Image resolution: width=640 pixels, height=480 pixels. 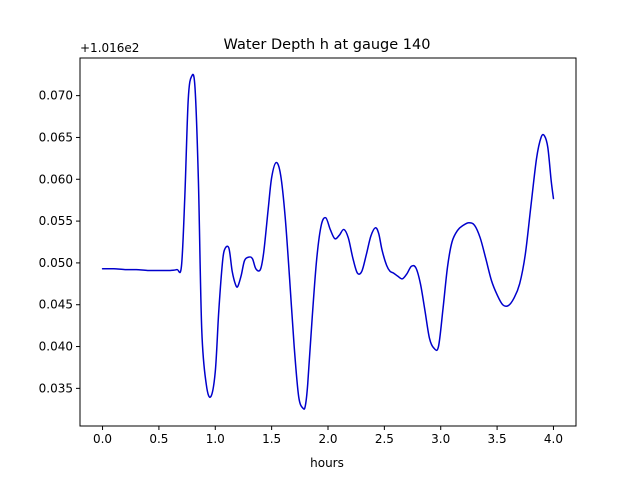 What do you see at coordinates (56, 347) in the screenshot?
I see `y-tick-label: 0.040` at bounding box center [56, 347].